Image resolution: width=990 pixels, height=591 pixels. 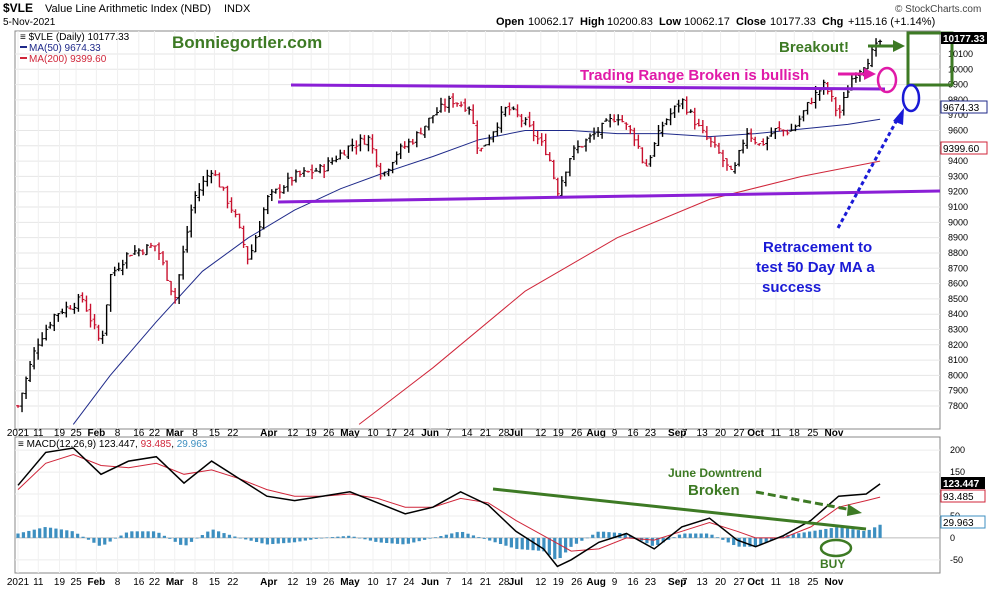 I want to click on chg-value: +115.16 (+1.14%), so click(x=891, y=22).